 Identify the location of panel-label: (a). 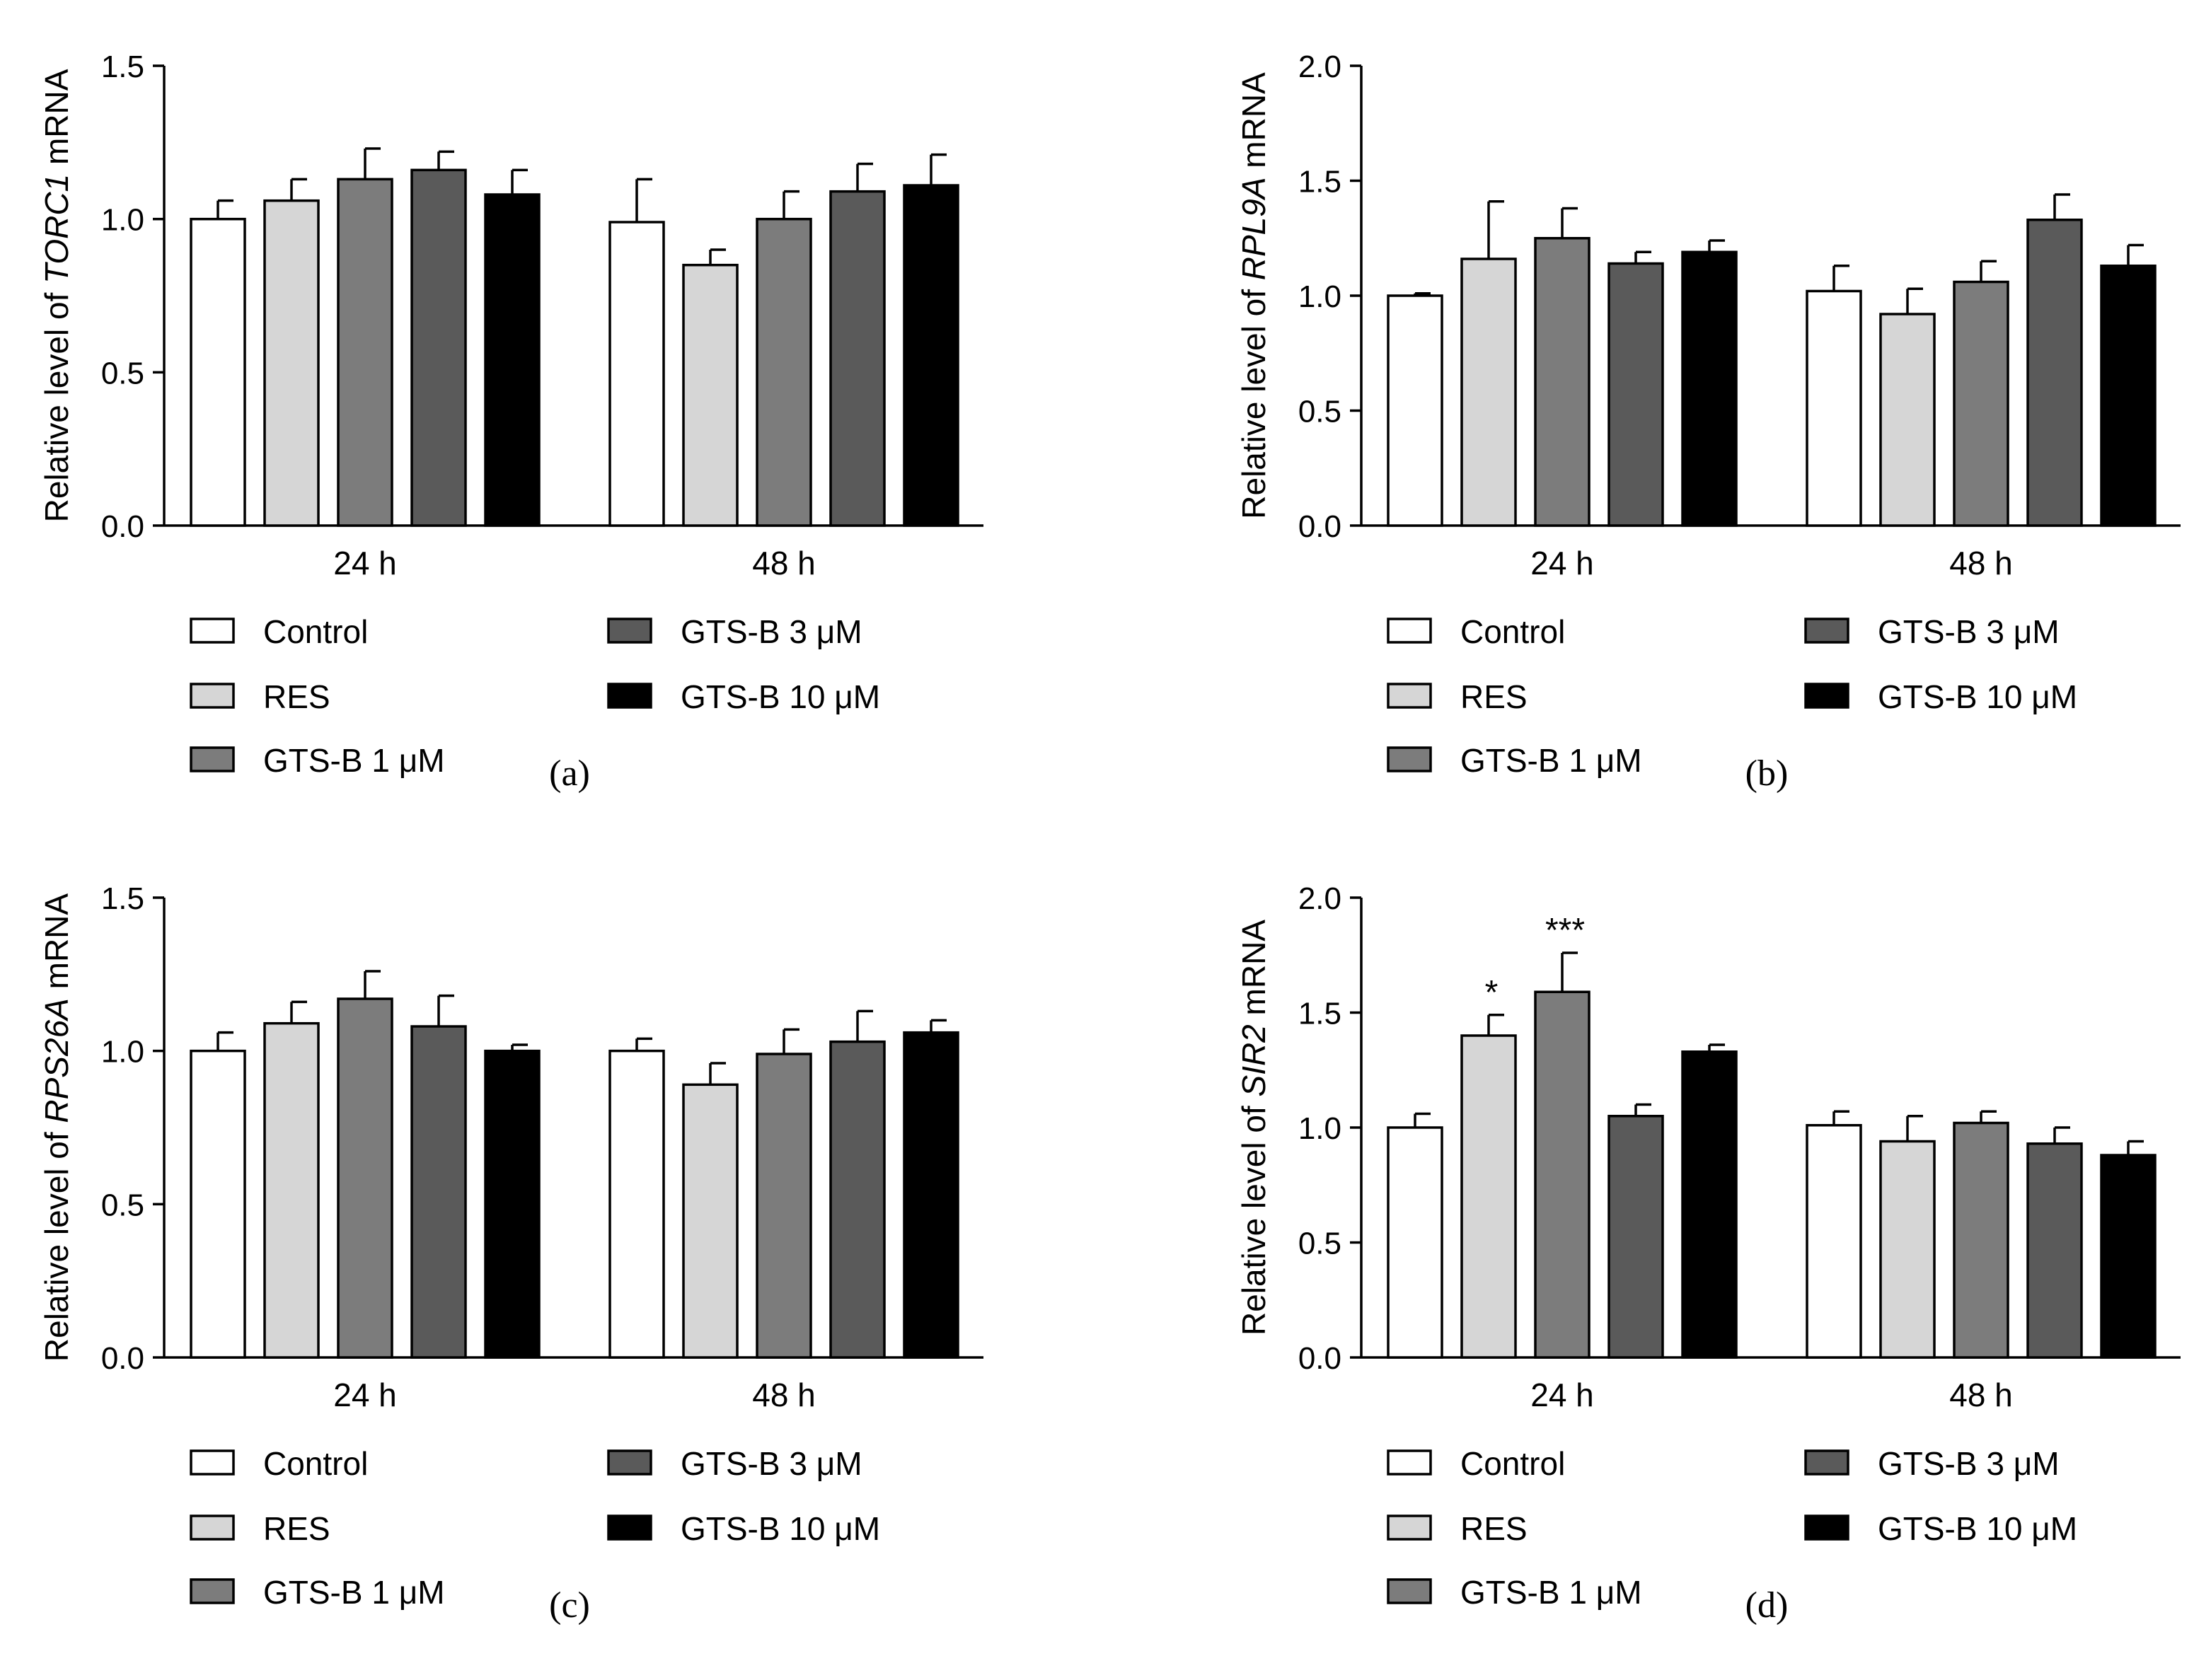
(569, 774).